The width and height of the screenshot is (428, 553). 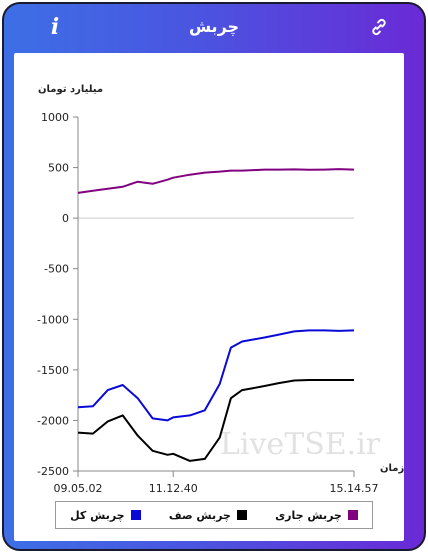 What do you see at coordinates (392, 468) in the screenshot?
I see `x-axis-title: زمان` at bounding box center [392, 468].